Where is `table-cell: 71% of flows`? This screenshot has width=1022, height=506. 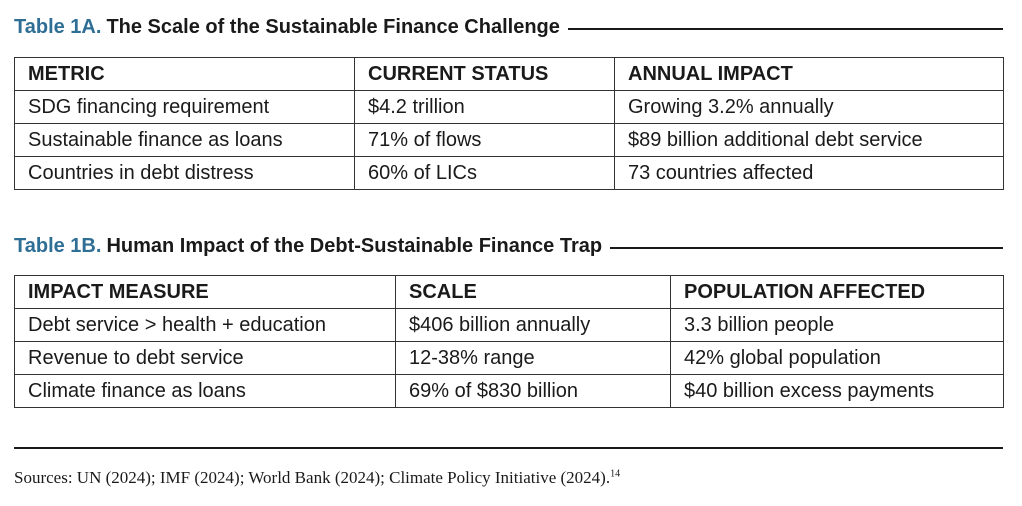
table-cell: 71% of flows is located at coordinates (484, 140).